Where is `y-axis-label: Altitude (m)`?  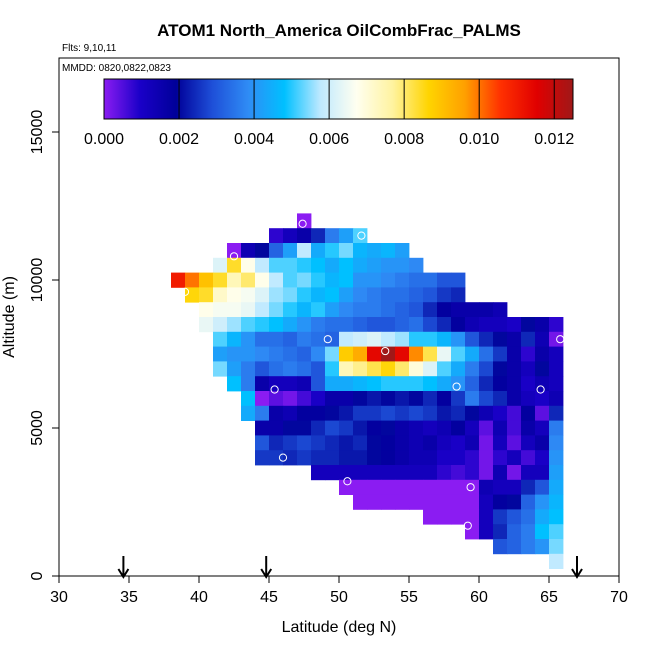
y-axis-label: Altitude (m) is located at coordinates (9, 317).